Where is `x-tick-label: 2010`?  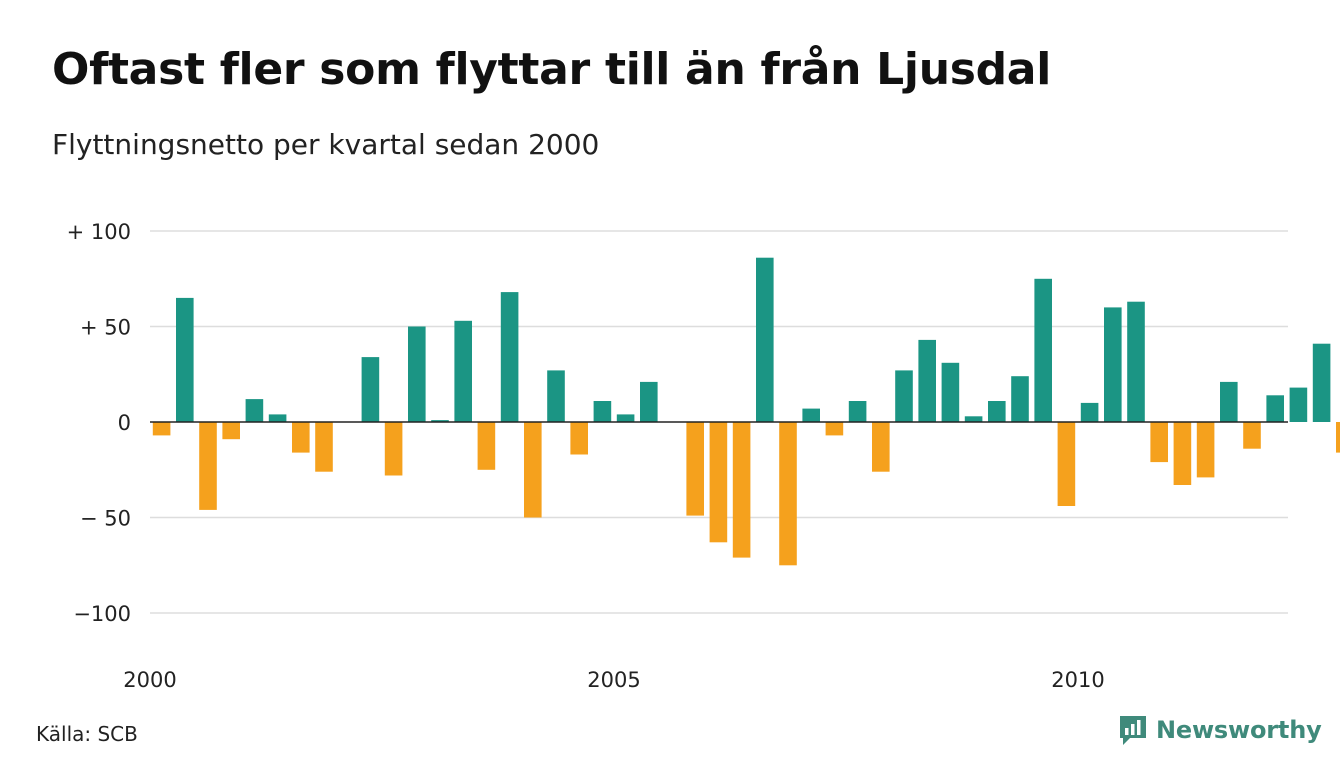 x-tick-label: 2010 is located at coordinates (1077, 680).